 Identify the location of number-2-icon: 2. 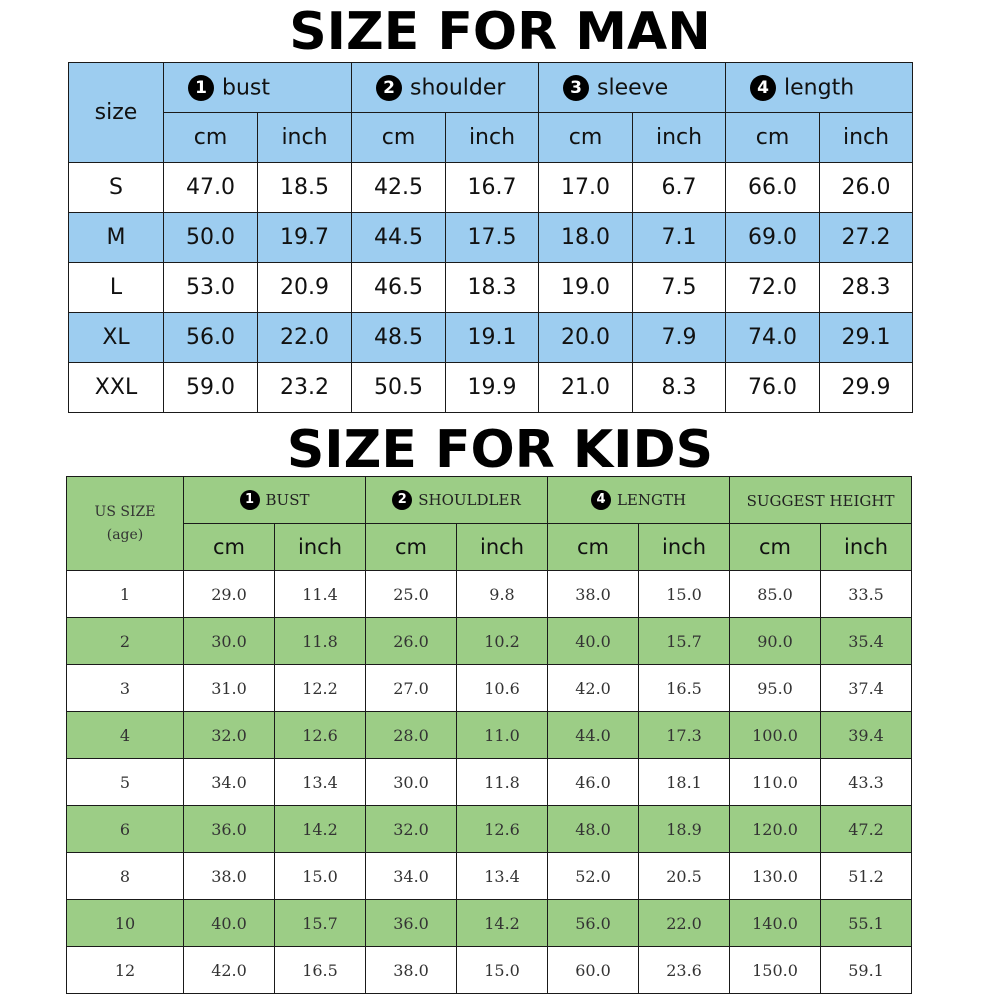
(402, 500).